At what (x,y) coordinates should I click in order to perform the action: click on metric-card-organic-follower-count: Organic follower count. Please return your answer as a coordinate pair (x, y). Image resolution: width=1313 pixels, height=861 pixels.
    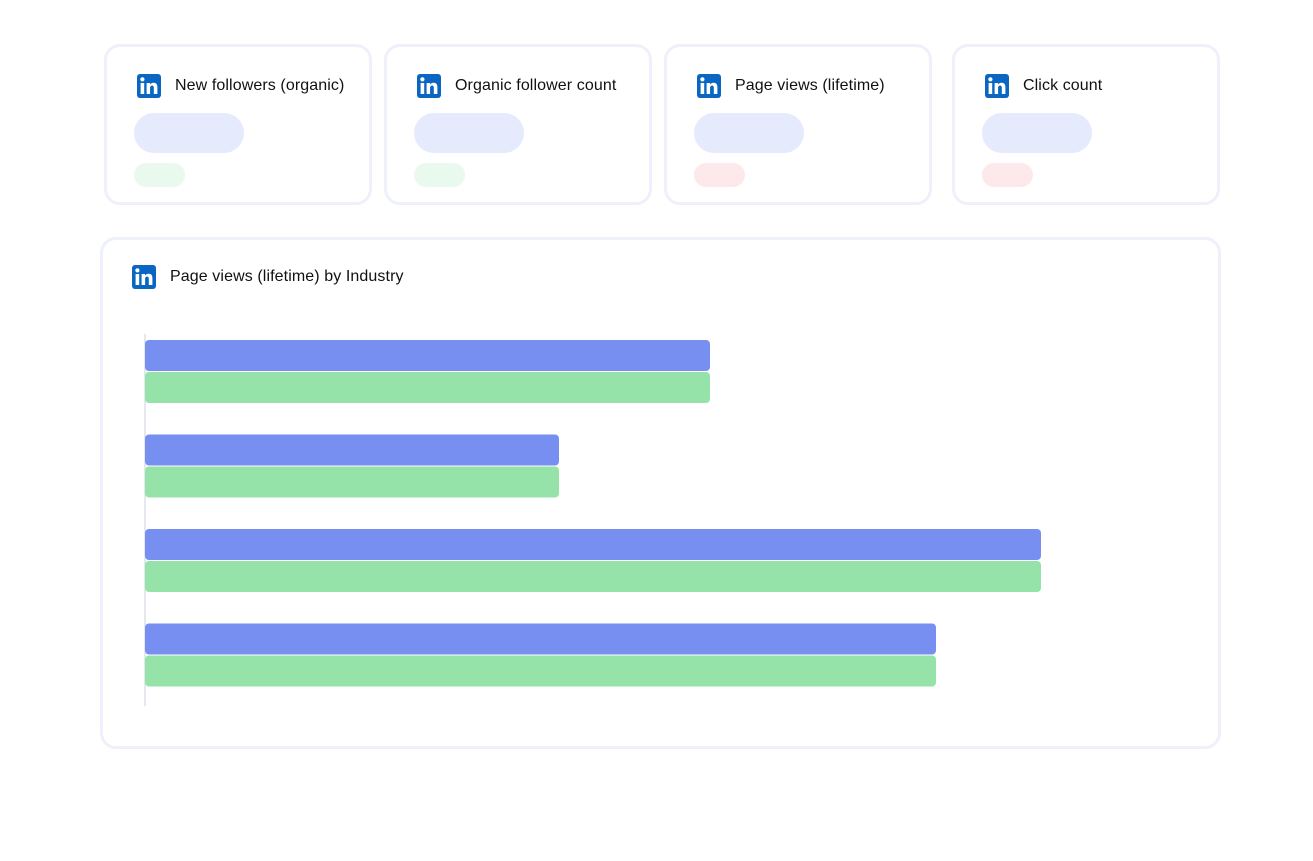
    Looking at the image, I should click on (518, 124).